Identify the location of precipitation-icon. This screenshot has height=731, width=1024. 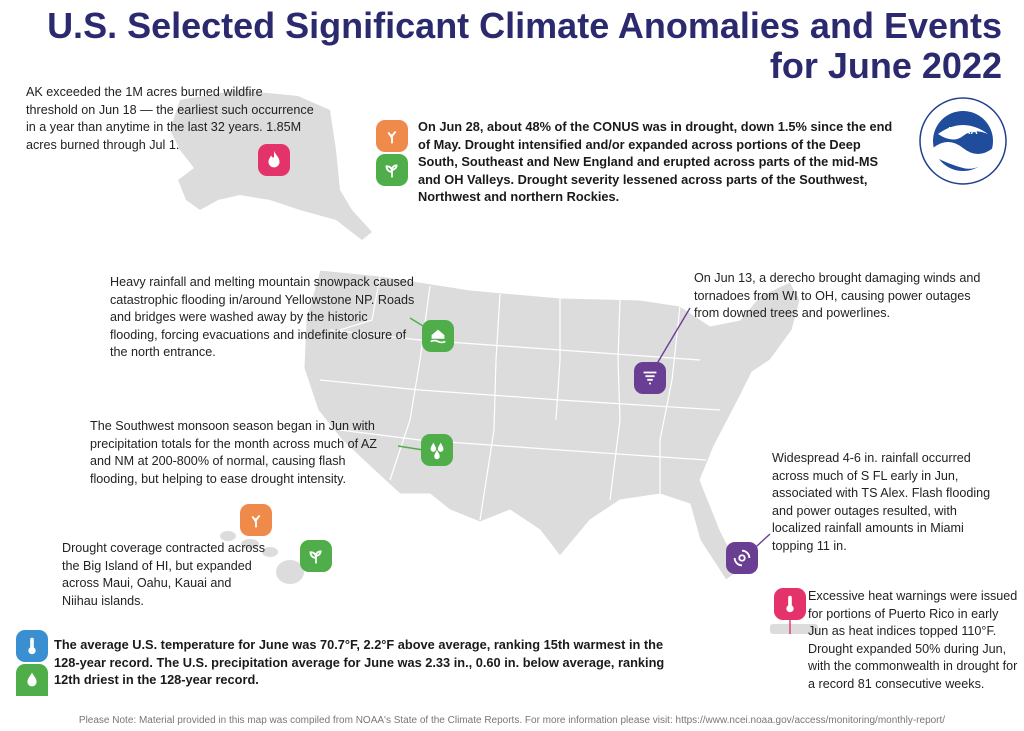
(32, 680).